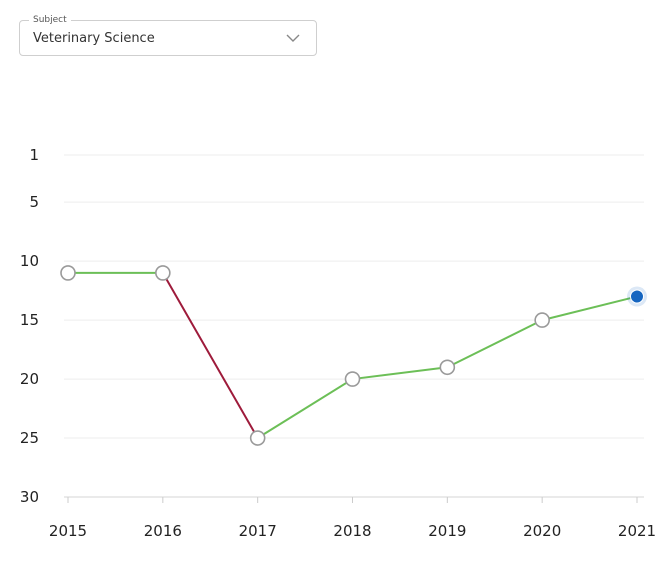 The height and width of the screenshot is (563, 666). I want to click on y-tick-label-30: 30, so click(29, 497).